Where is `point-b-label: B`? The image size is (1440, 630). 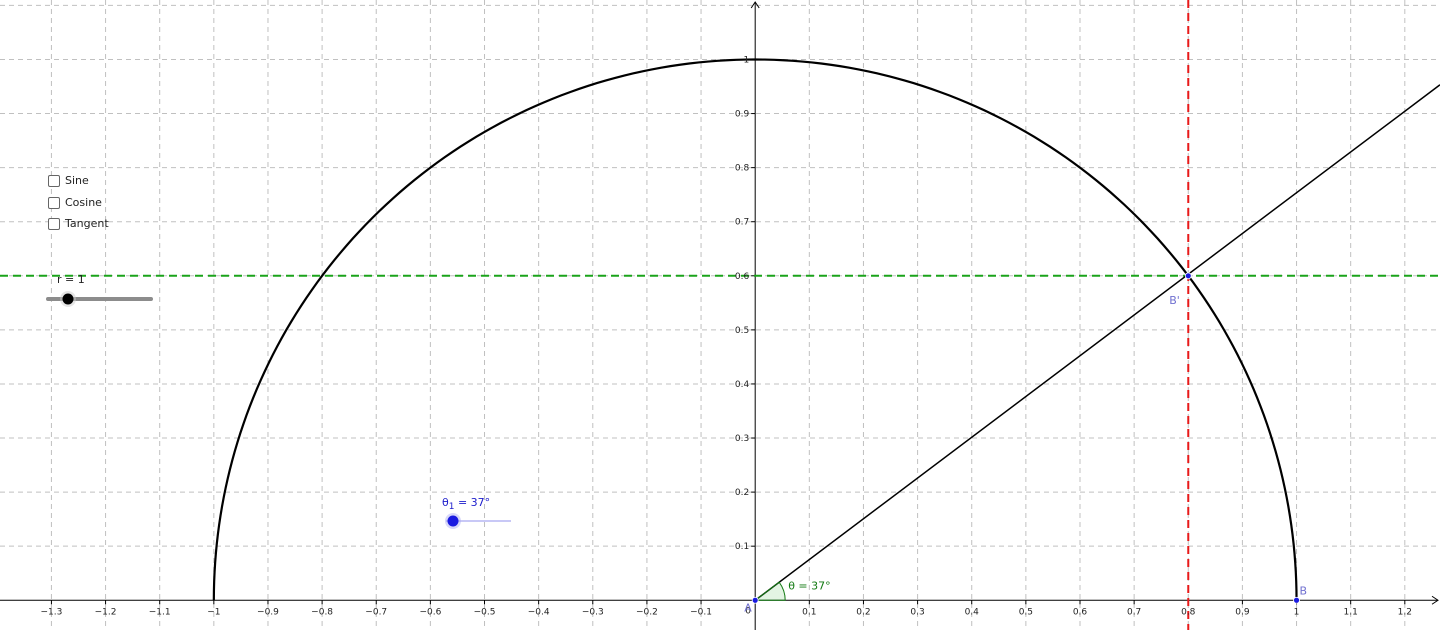
point-b-label: B is located at coordinates (1304, 590).